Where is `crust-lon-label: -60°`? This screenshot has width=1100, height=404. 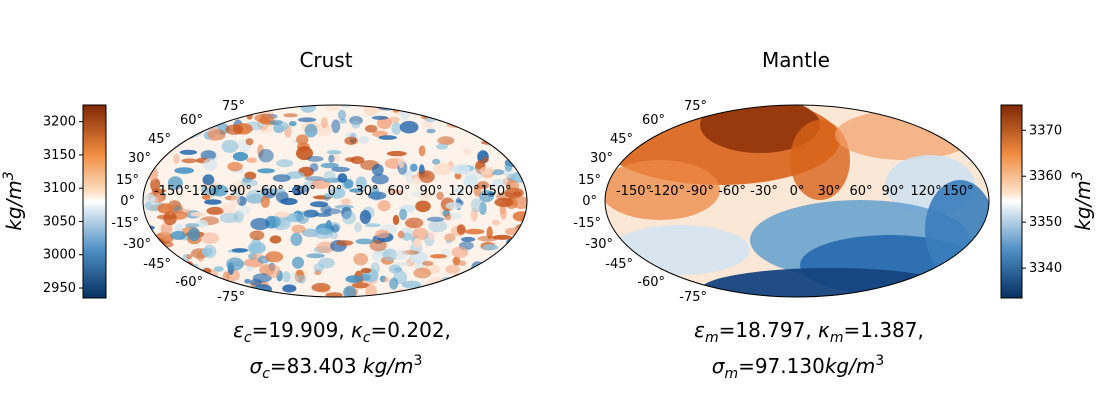
crust-lon-label: -60° is located at coordinates (270, 191).